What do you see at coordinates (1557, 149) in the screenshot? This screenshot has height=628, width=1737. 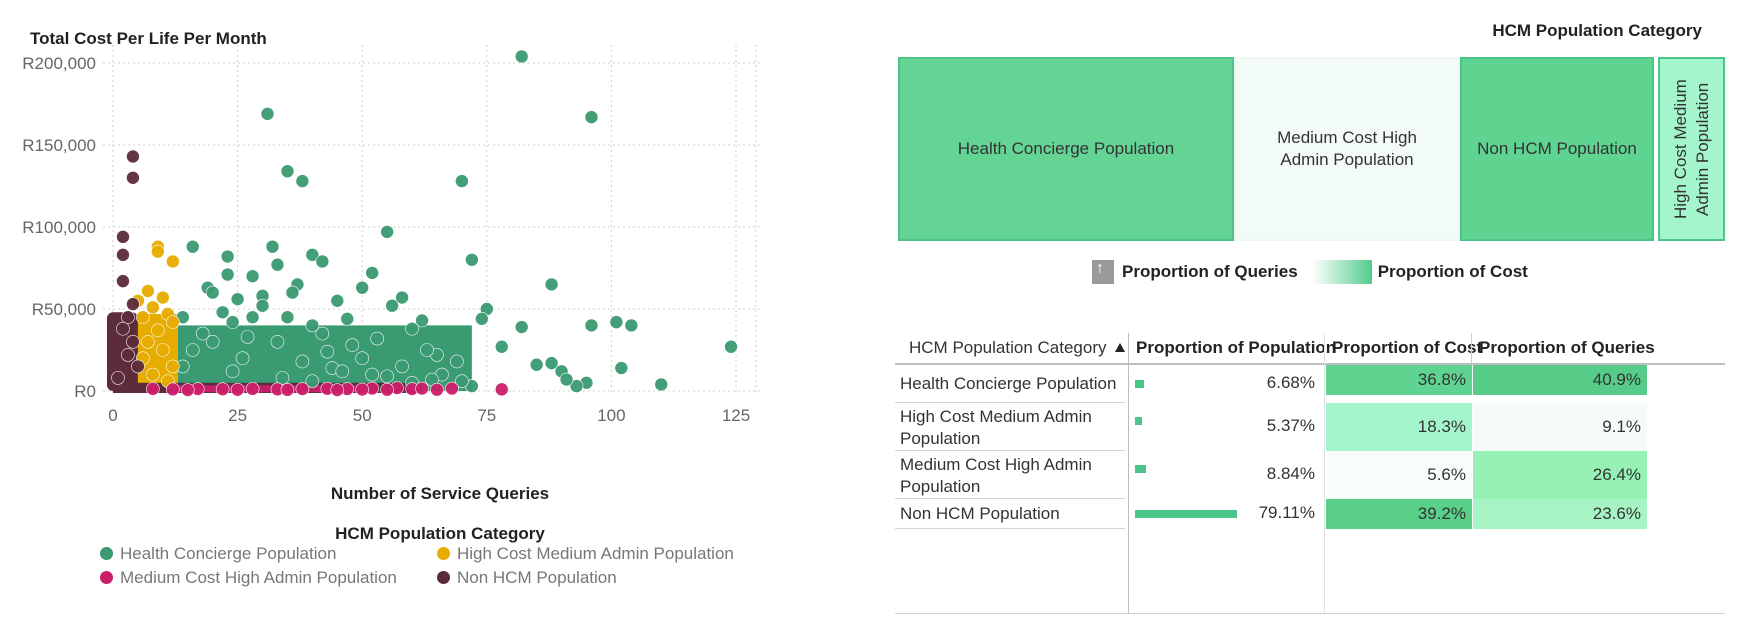 I see `treemap-tile-non-hcm: Non HCM Population` at bounding box center [1557, 149].